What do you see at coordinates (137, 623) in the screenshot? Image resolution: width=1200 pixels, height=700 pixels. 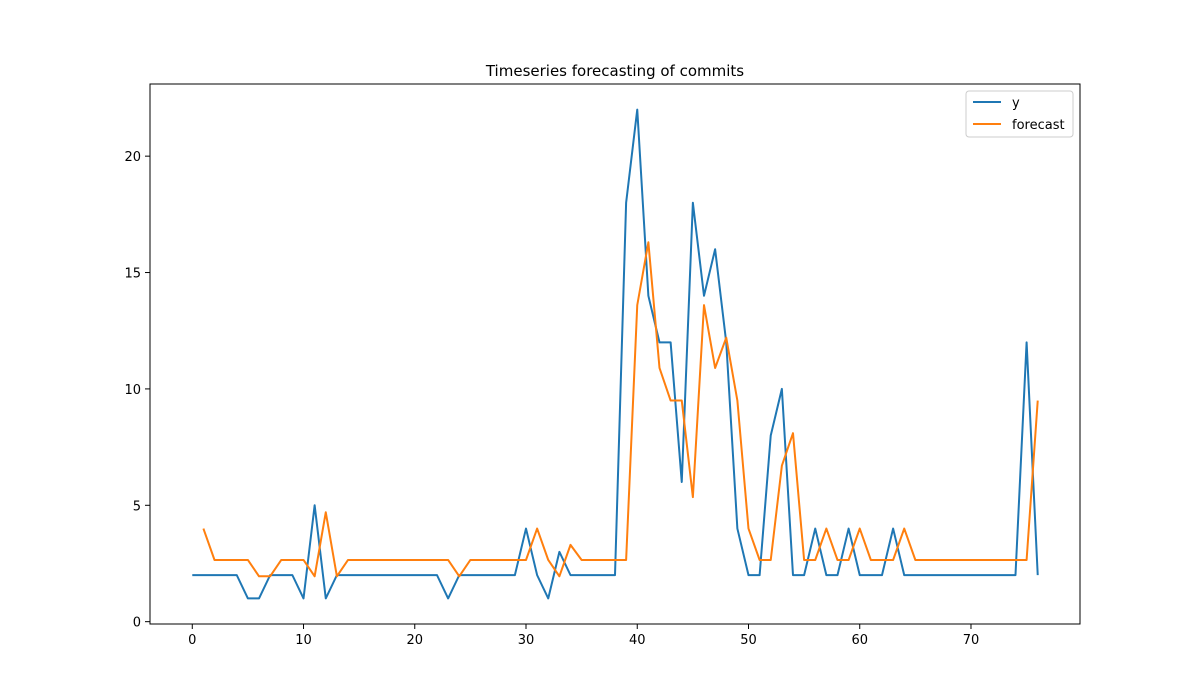 I see `y-tick-label: 0` at bounding box center [137, 623].